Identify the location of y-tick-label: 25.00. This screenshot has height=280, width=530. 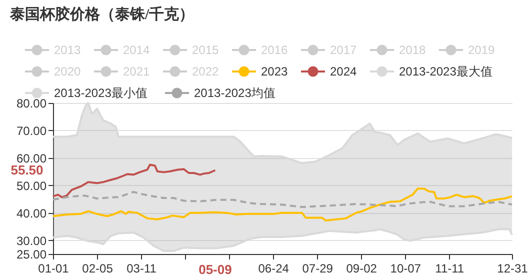
(31, 255).